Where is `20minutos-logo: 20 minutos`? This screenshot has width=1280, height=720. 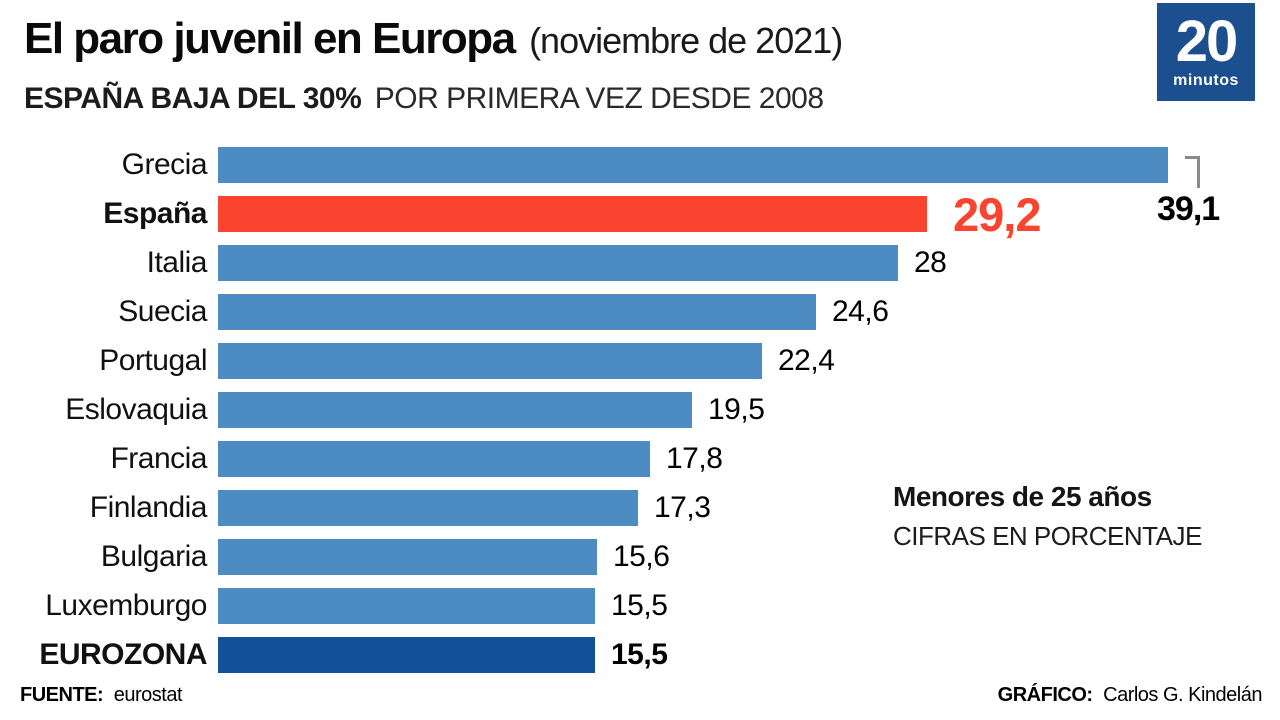
20minutos-logo: 20 minutos is located at coordinates (1206, 52).